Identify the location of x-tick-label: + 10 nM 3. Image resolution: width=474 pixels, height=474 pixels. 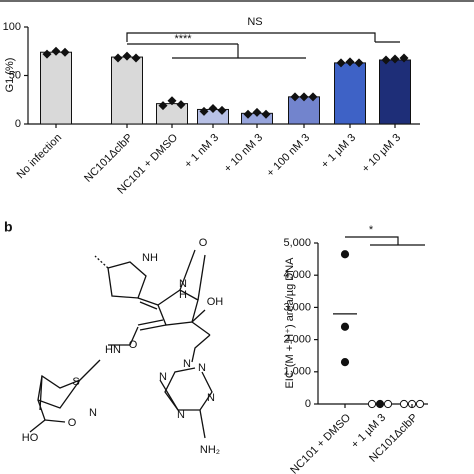
(243, 153).